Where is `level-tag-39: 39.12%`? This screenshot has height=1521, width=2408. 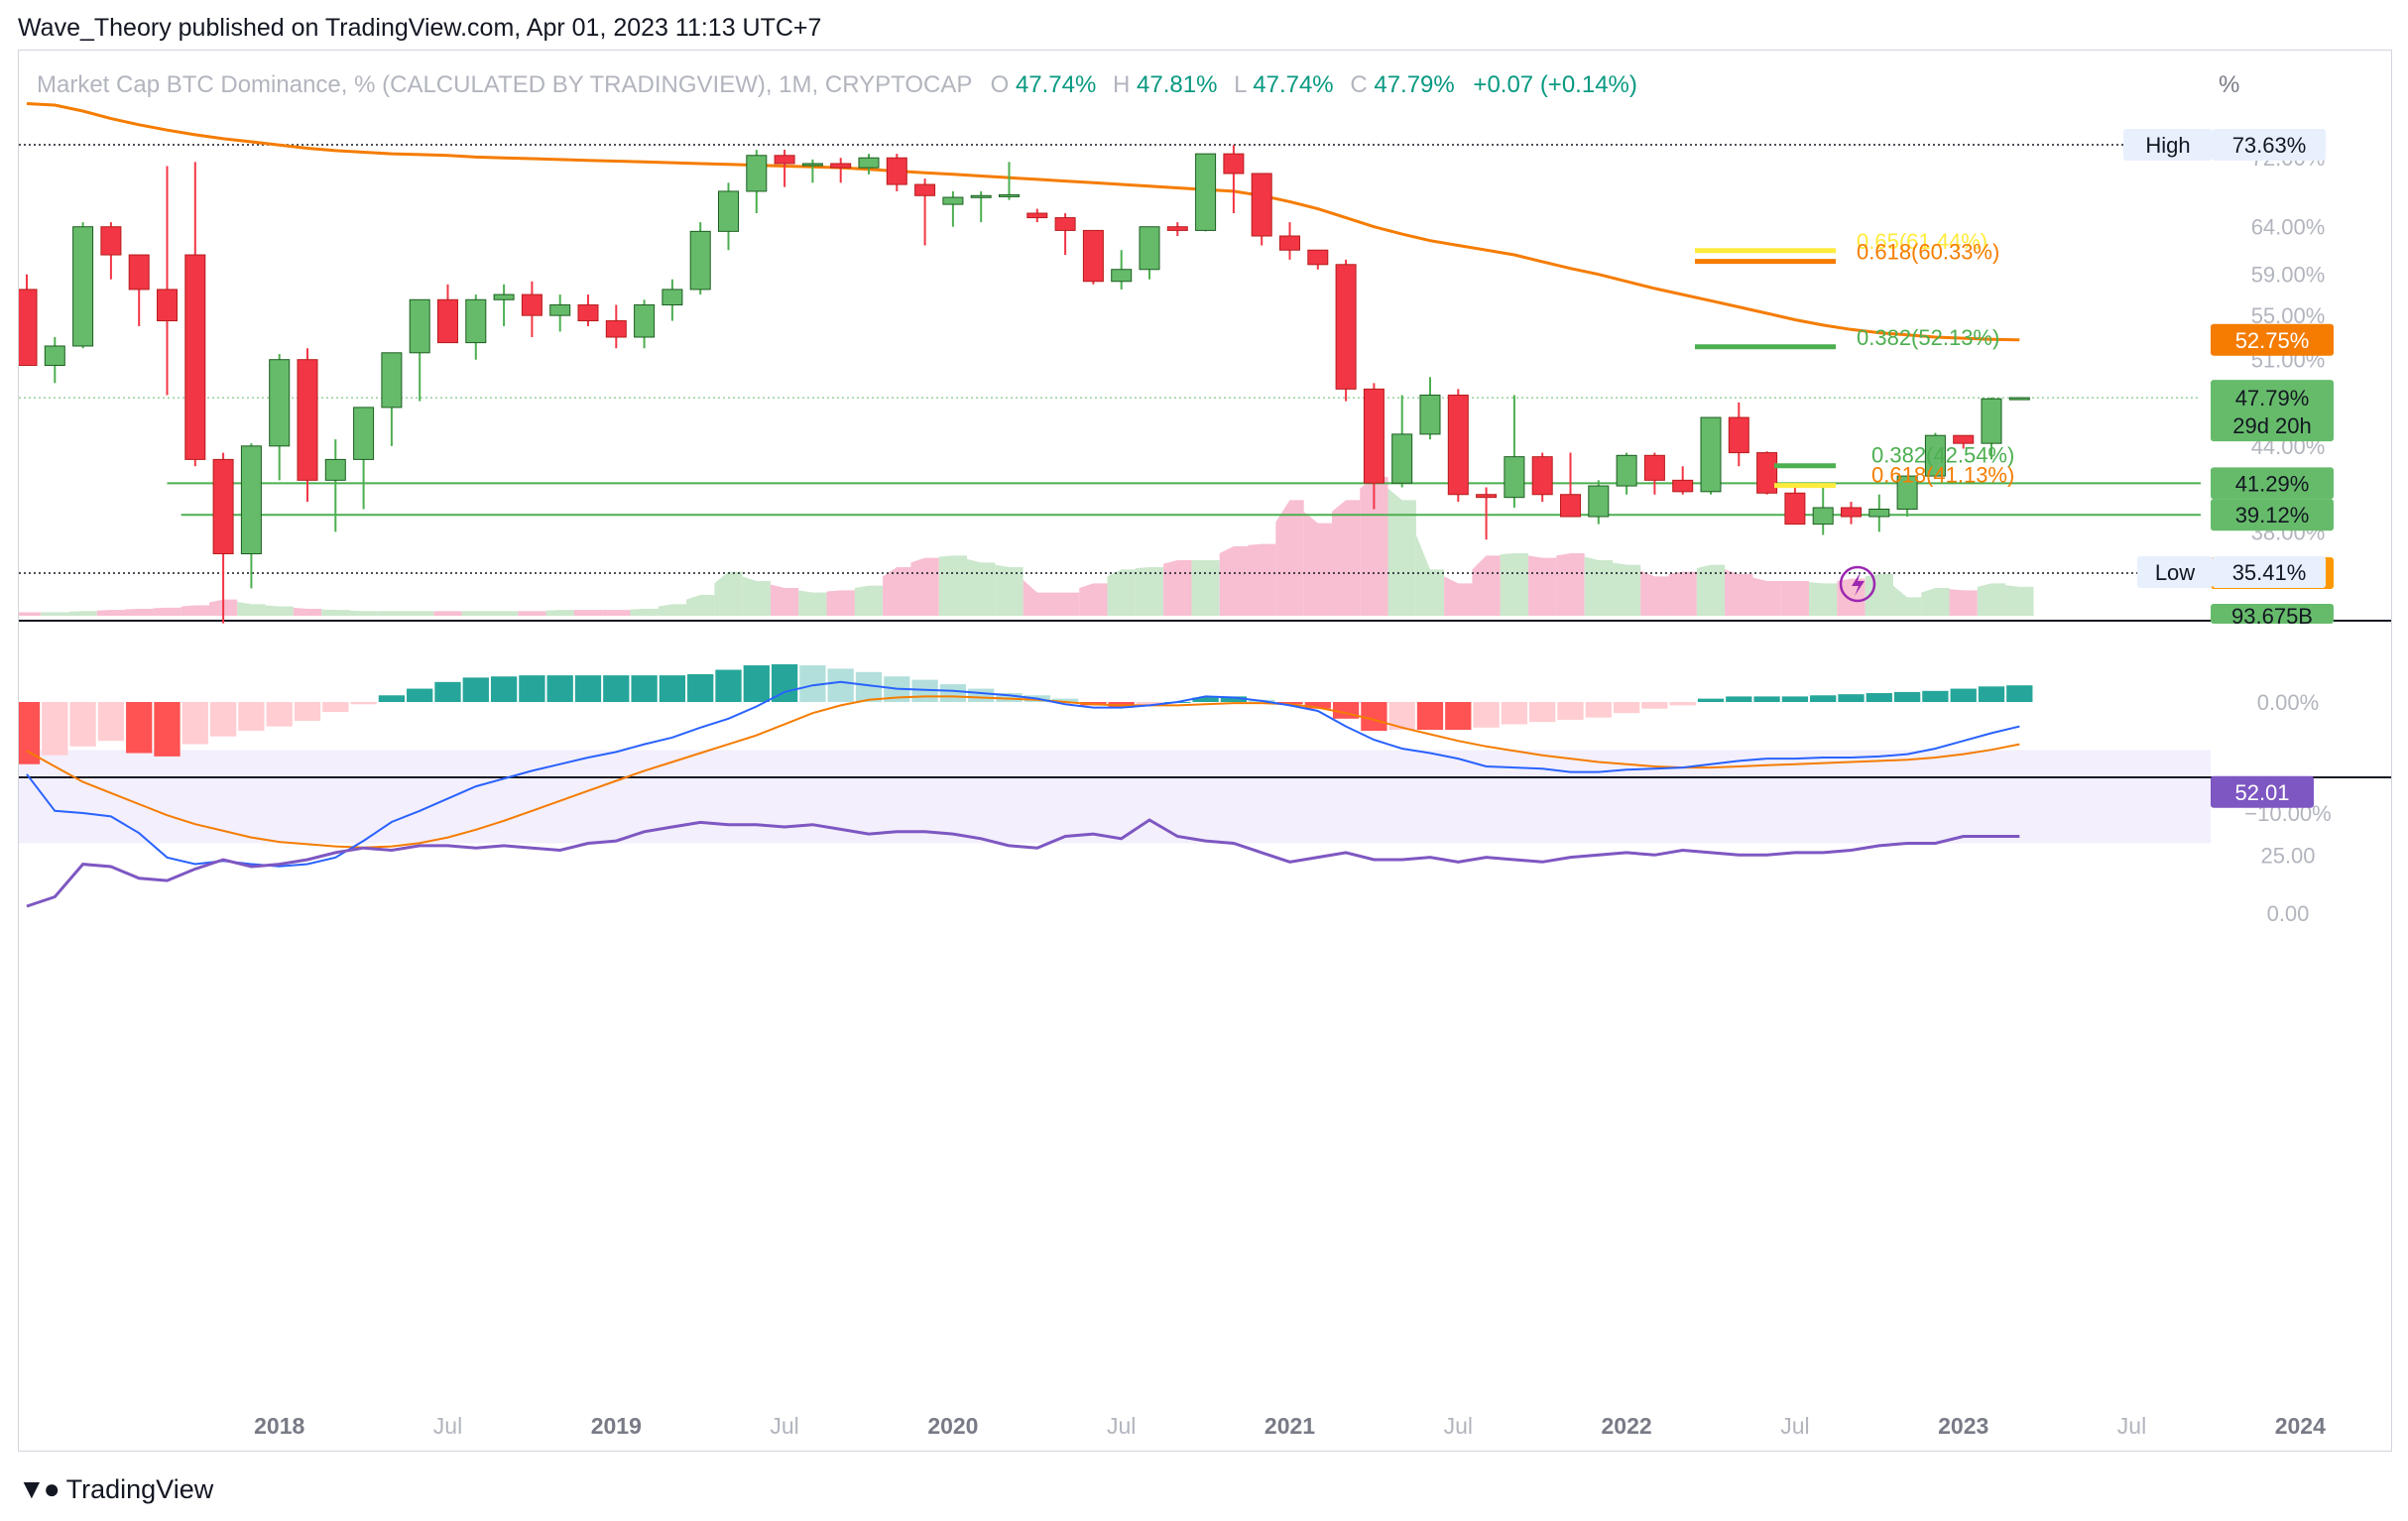
level-tag-39: 39.12% is located at coordinates (2273, 515).